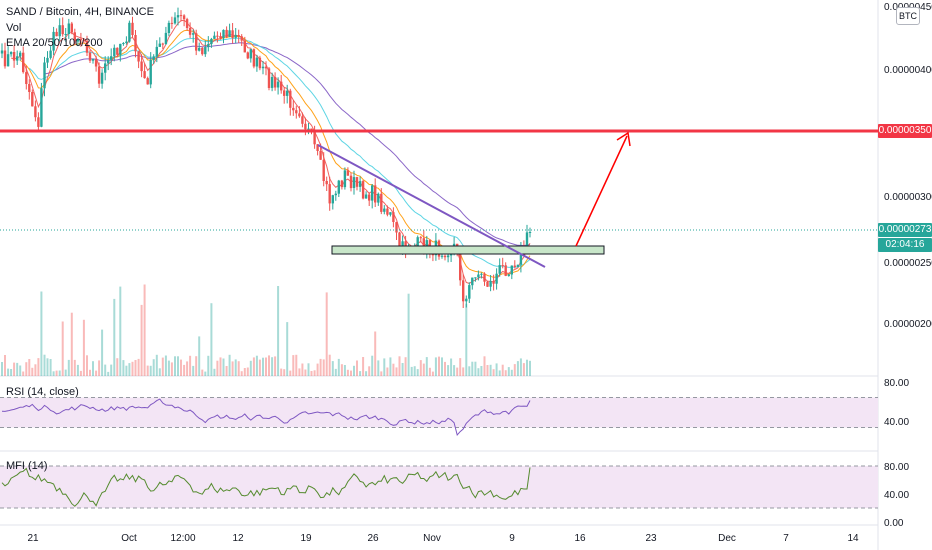  I want to click on last-price-badge: 0.00000273, so click(905, 230).